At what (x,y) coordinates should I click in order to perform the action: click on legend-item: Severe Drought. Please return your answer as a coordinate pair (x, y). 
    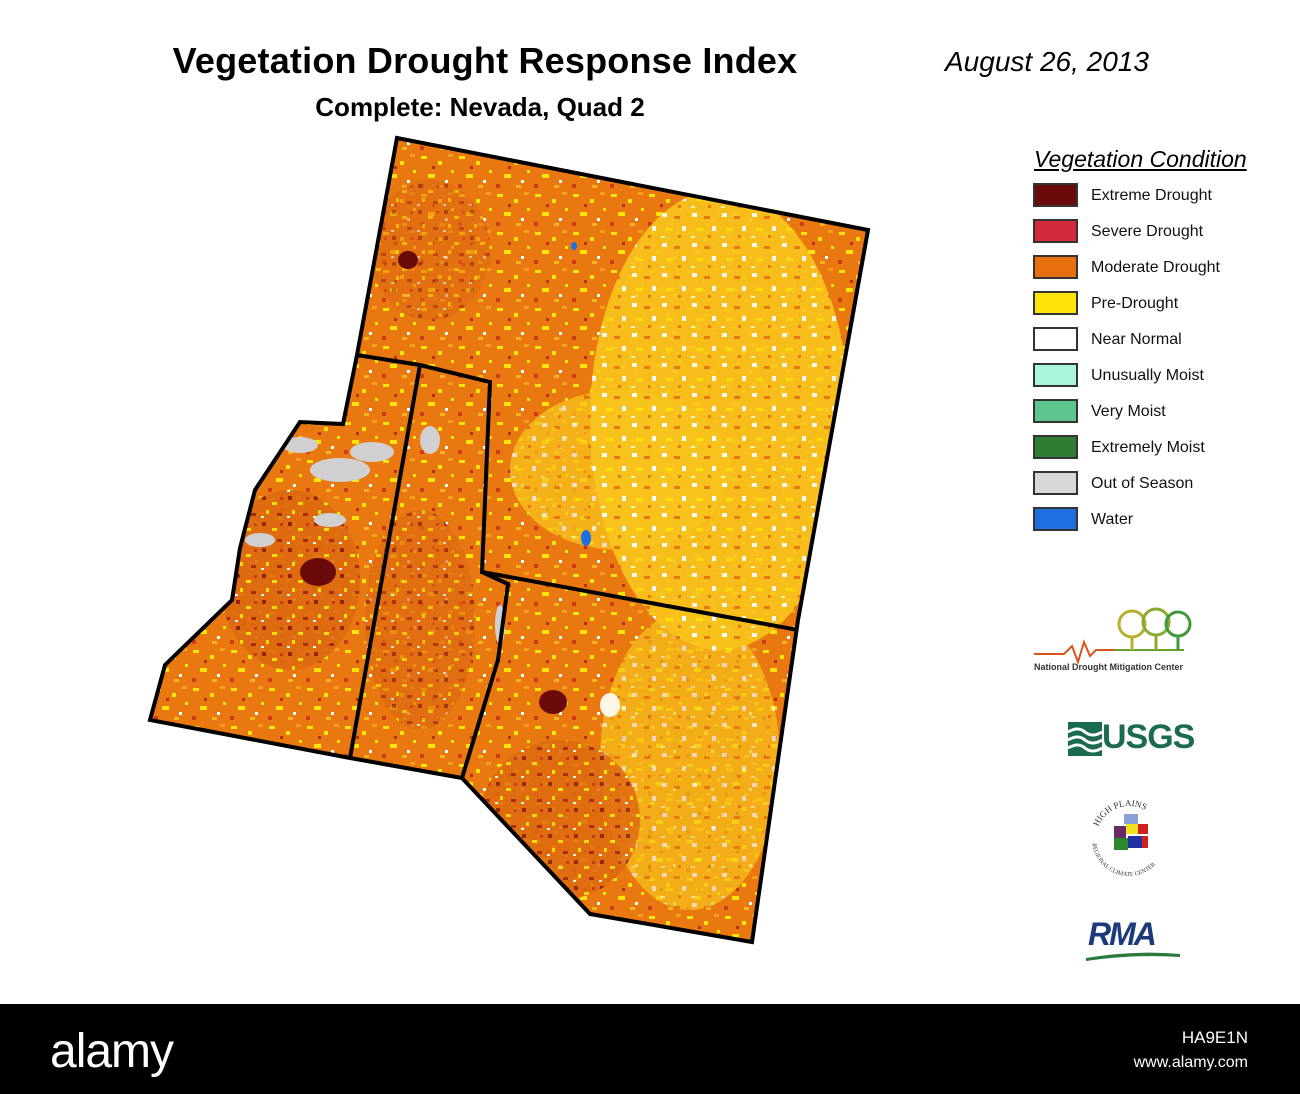
    Looking at the image, I should click on (1155, 235).